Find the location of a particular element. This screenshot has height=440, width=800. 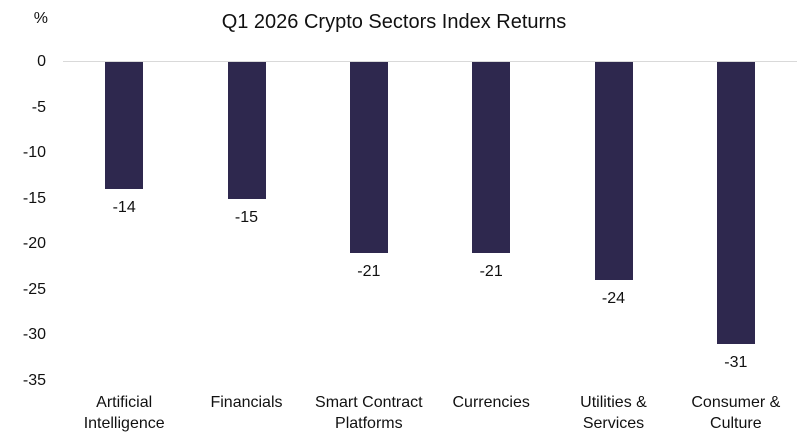

bar-value-label: -15 is located at coordinates (246, 217).